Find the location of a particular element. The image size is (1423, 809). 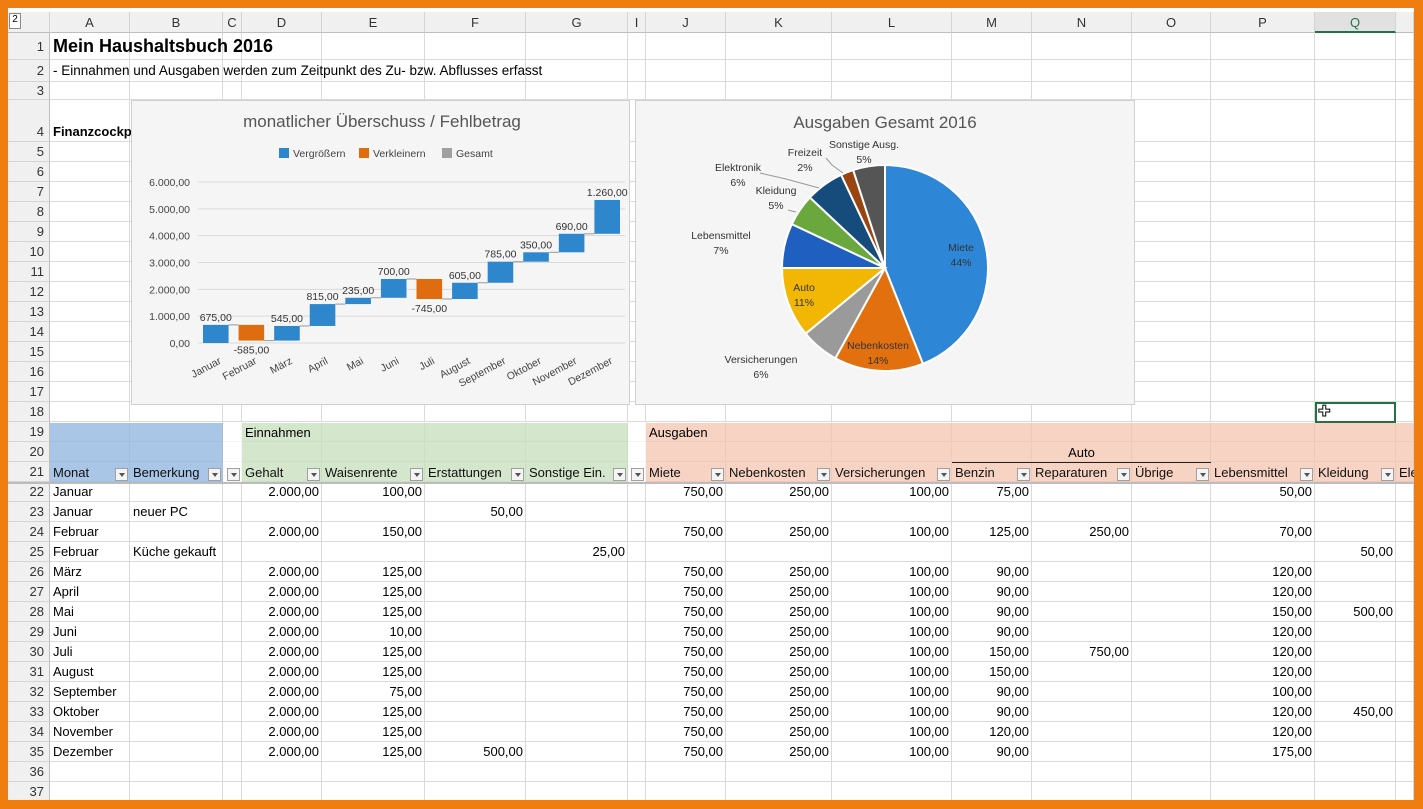

cell-B31 is located at coordinates (176, 672).